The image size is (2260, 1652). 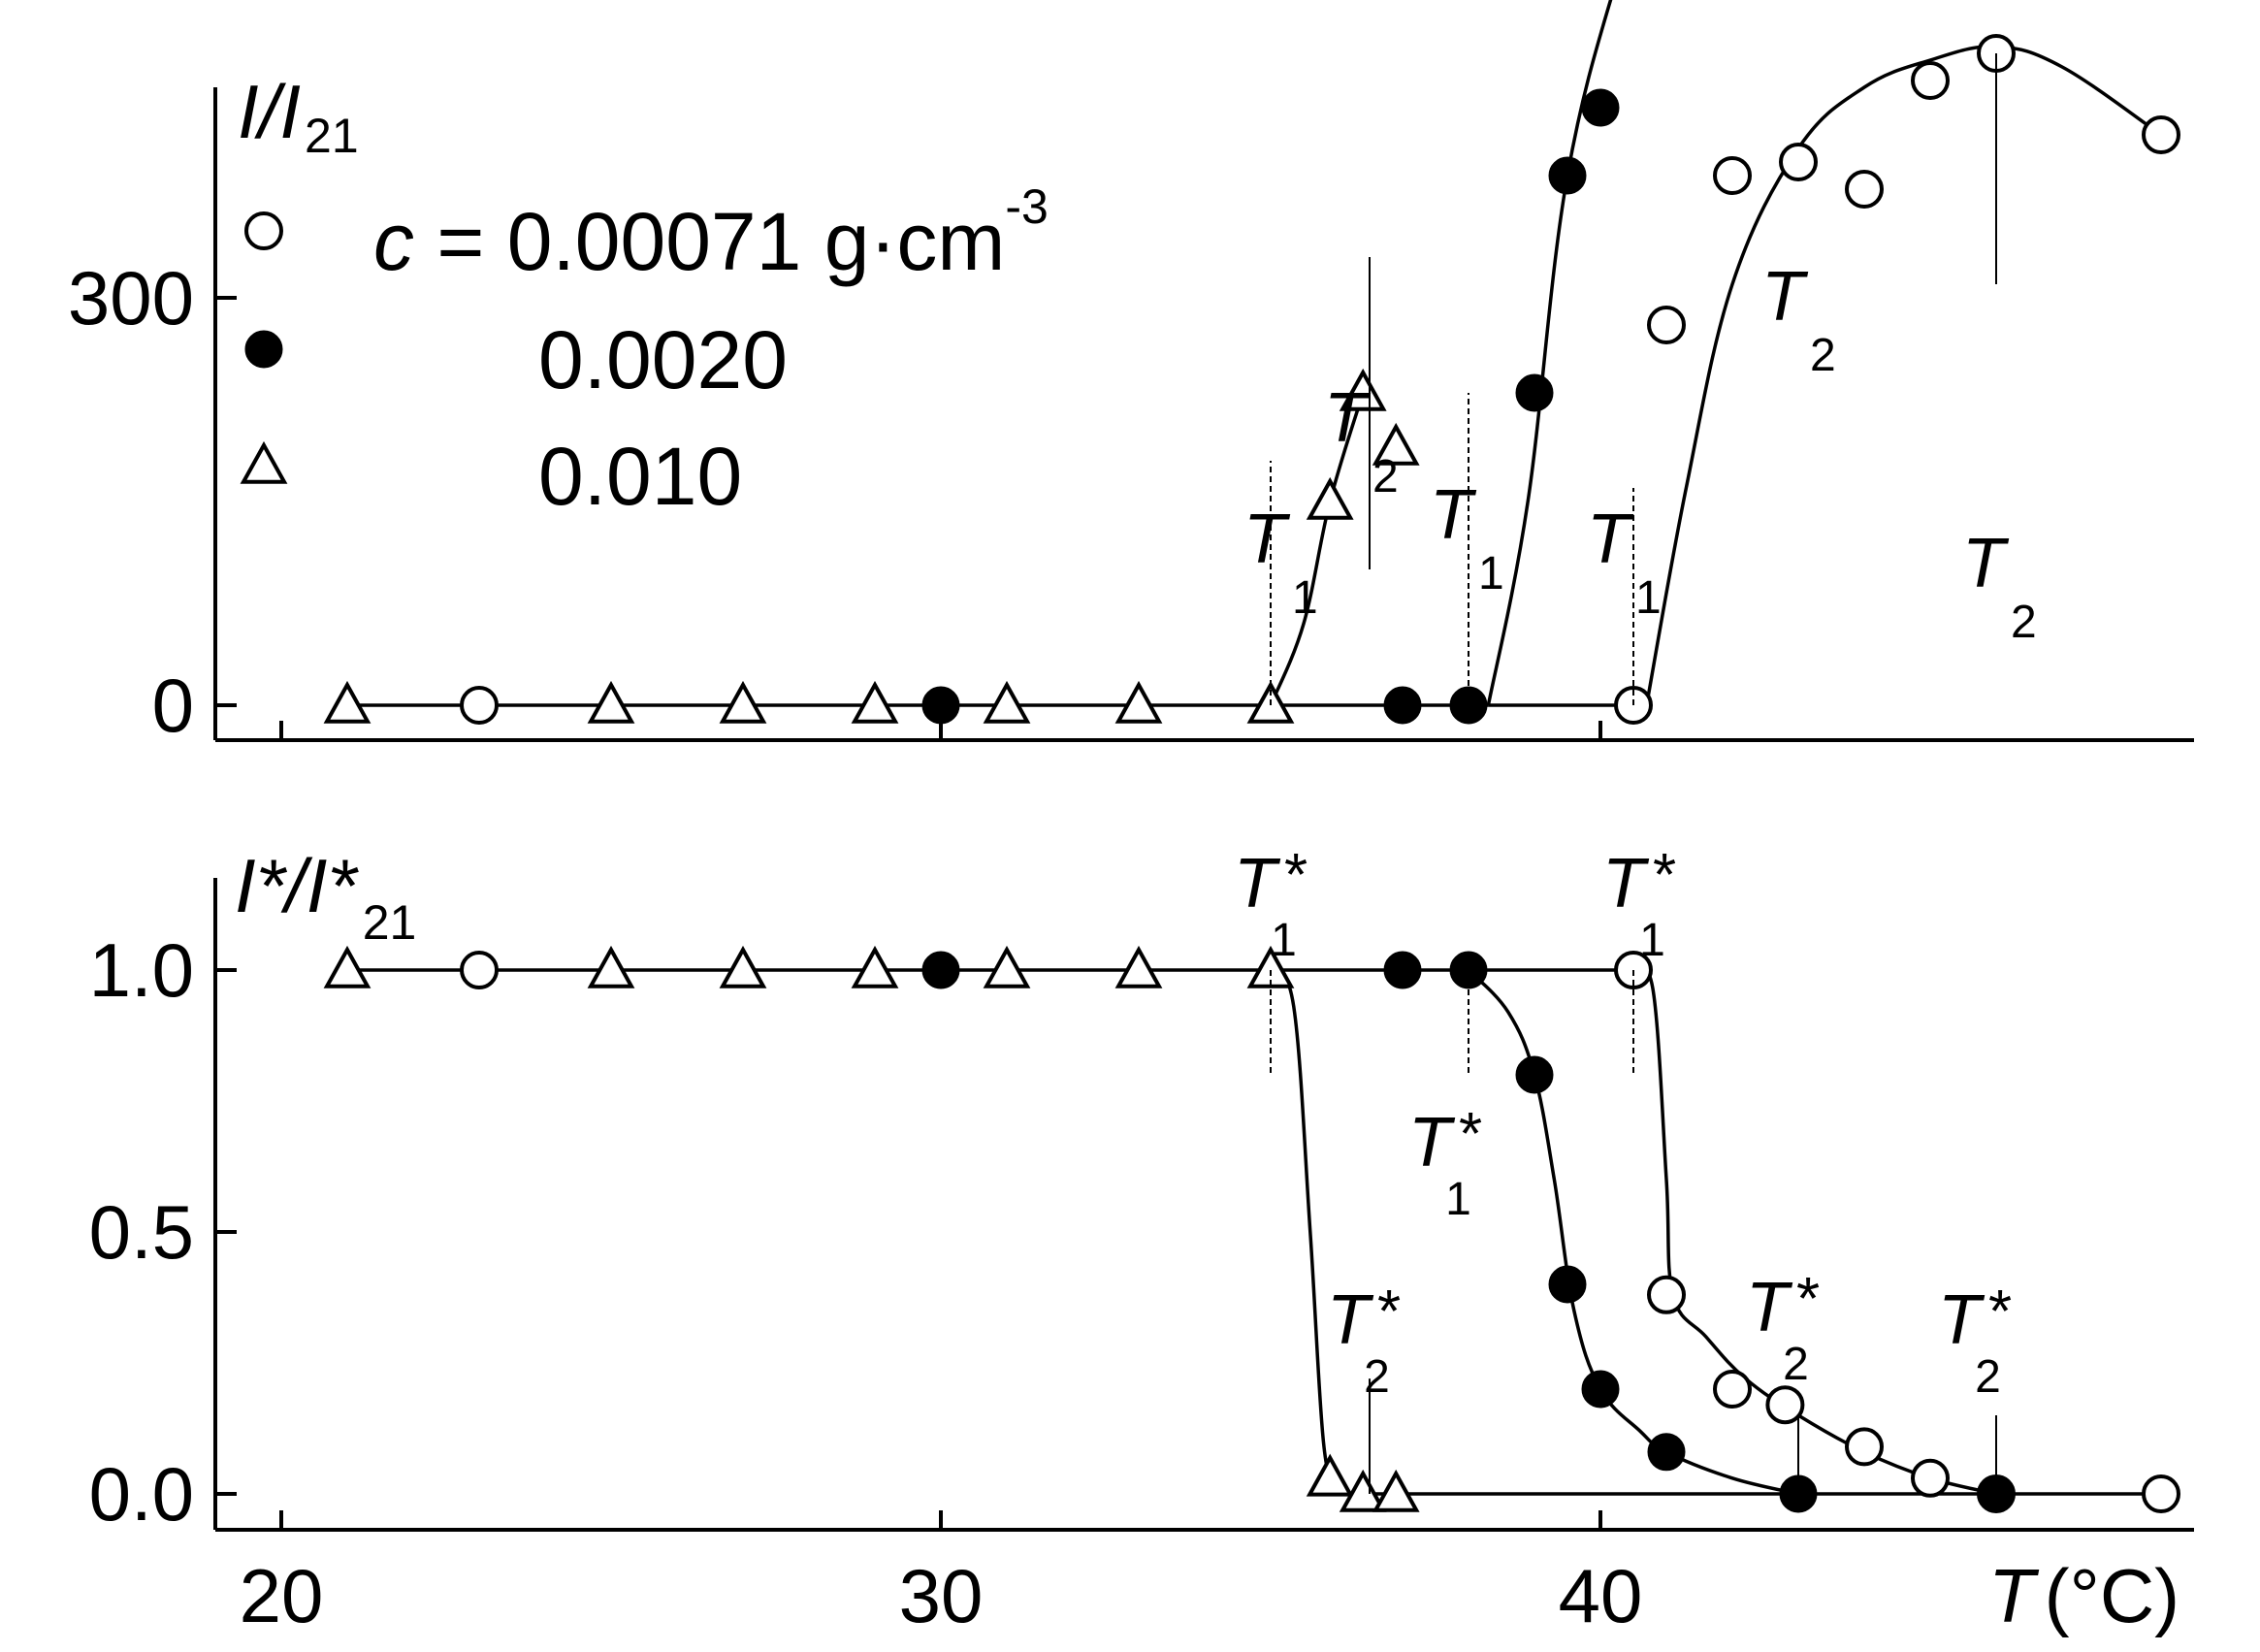 I want to click on bottom-y-axis-title: I*/I* 21, so click(x=325, y=896).